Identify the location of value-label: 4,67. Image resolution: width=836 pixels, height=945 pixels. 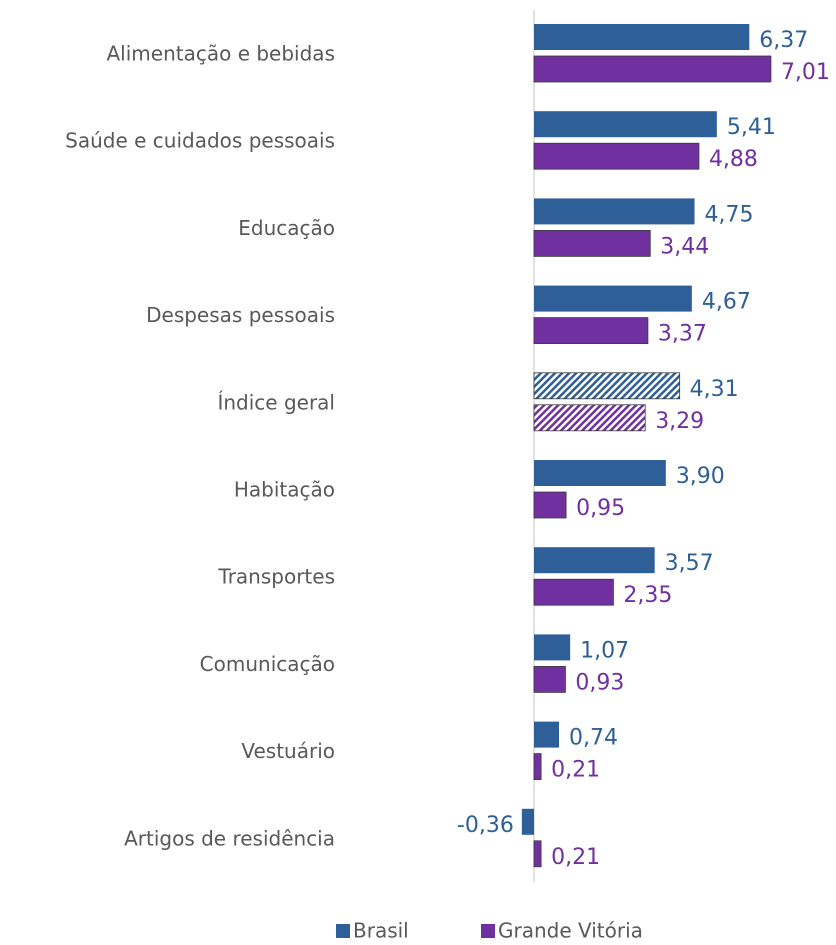
(726, 302).